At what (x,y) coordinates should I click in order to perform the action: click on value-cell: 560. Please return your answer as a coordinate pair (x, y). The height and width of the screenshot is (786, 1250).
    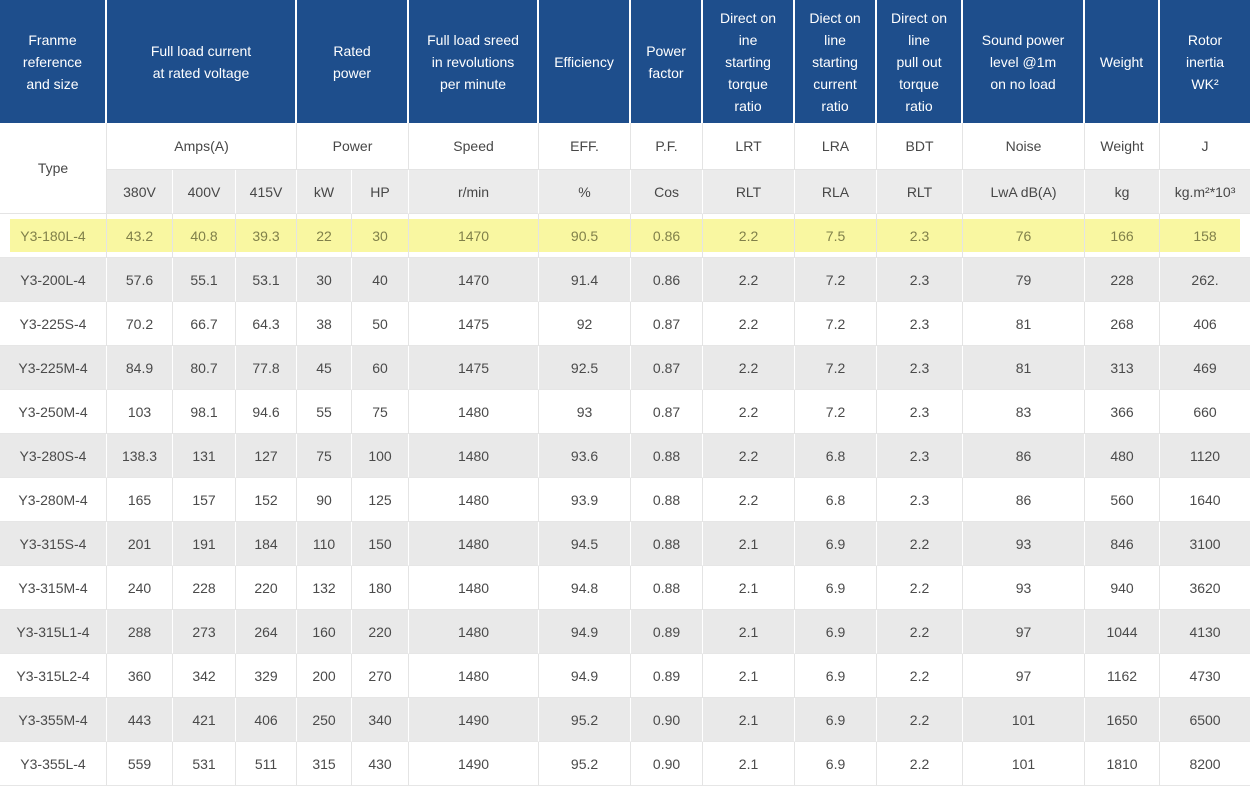
    Looking at the image, I should click on (1123, 500).